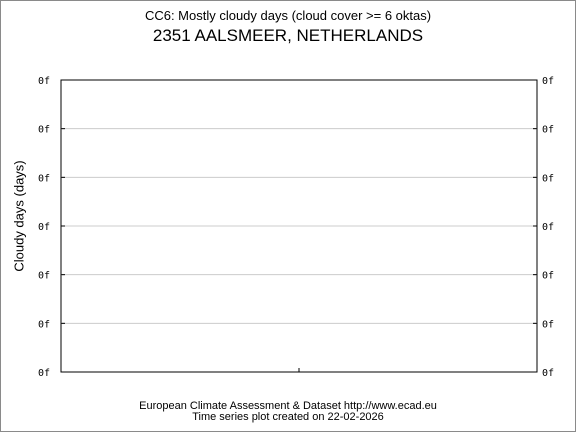 Image resolution: width=576 pixels, height=432 pixels. I want to click on chart-subtitle: 2351 AALSMEER, NETHERLANDS, so click(288, 35).